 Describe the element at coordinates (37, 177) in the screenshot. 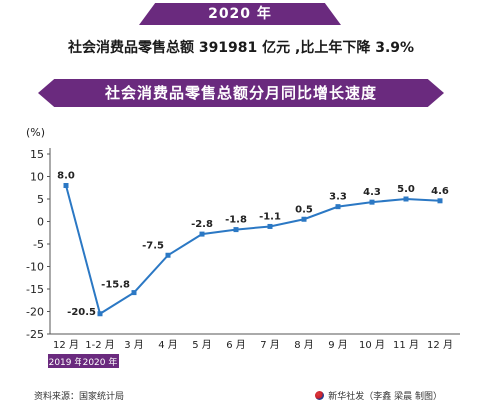

I see `y-tick-label: 10` at that location.